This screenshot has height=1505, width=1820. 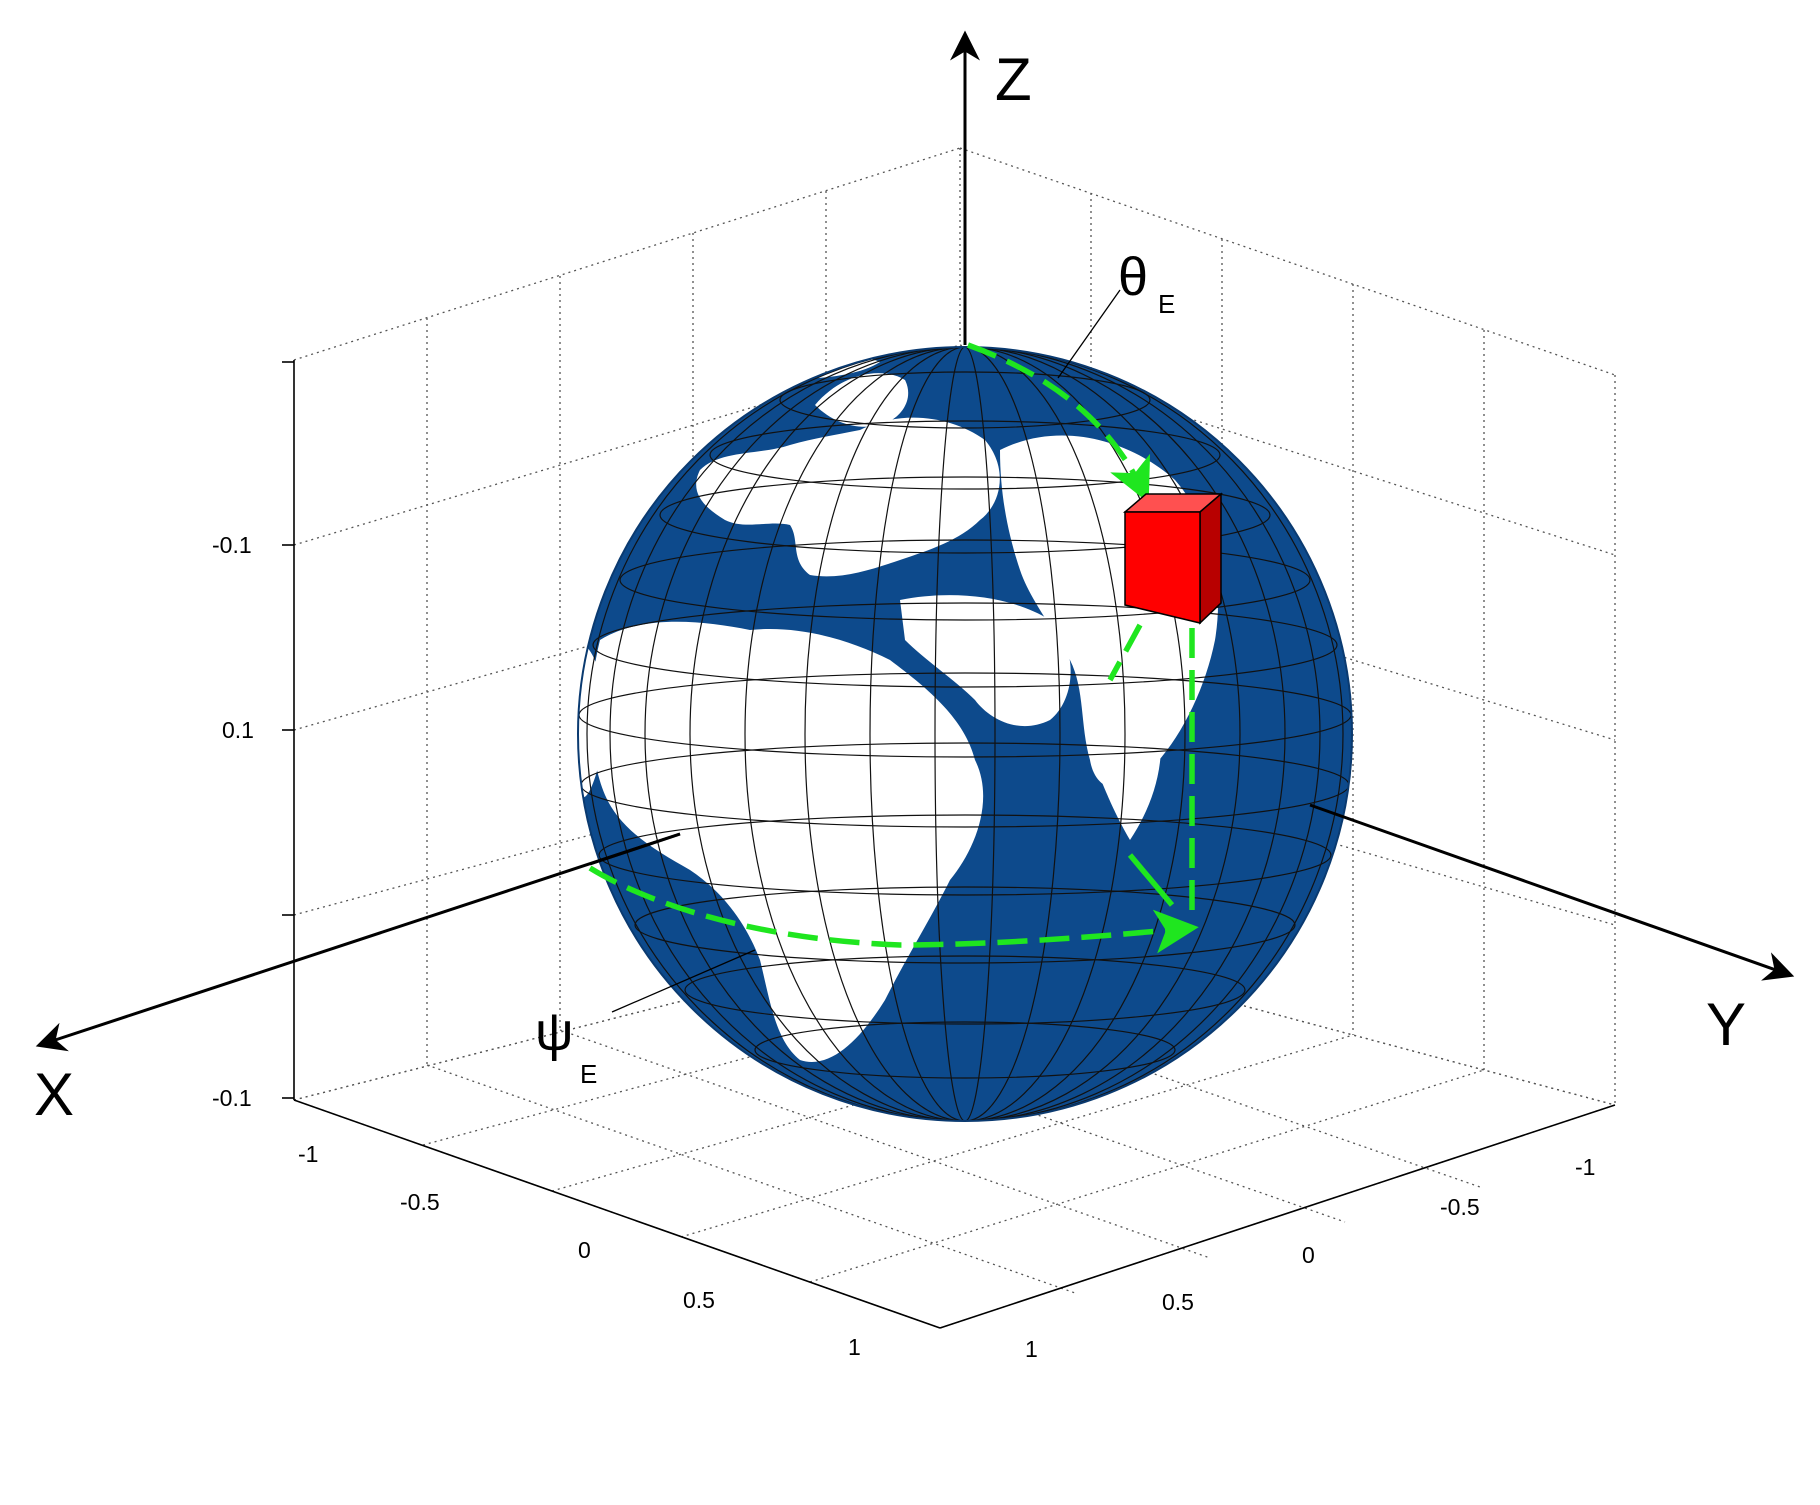 What do you see at coordinates (1133, 277) in the screenshot?
I see `theta-symbol: θ` at bounding box center [1133, 277].